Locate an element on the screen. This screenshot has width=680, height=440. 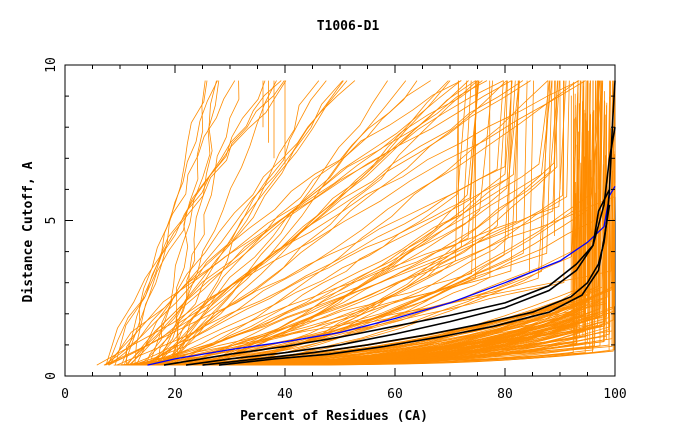
y-tick-label: 10 is located at coordinates (51, 65).